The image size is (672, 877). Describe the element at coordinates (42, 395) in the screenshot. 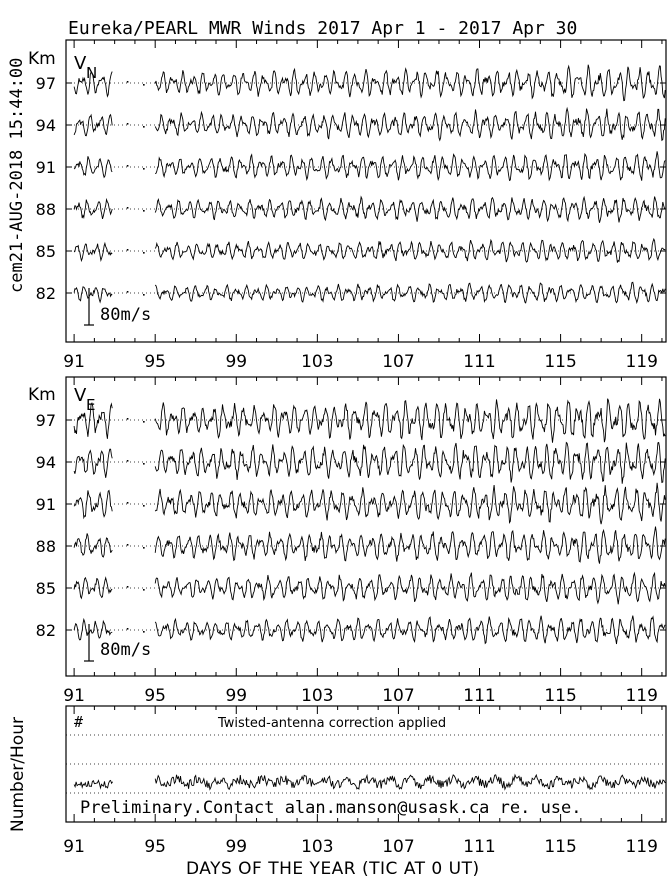

I see `panel-ve-unit: Km` at that location.